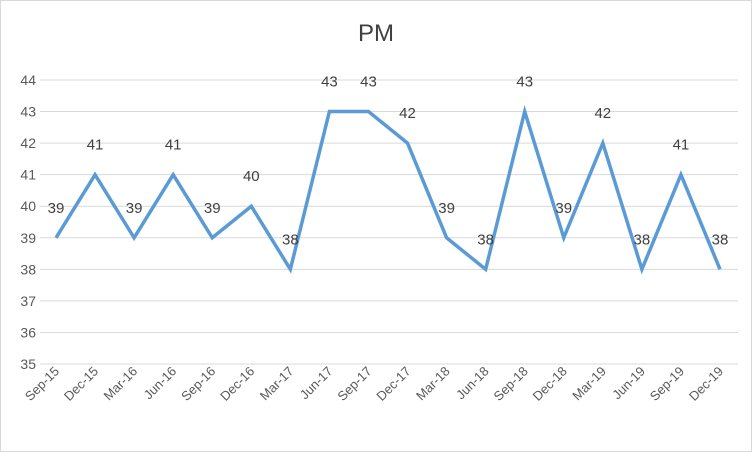  What do you see at coordinates (550, 384) in the screenshot?
I see `x-tick-label: Dec-18` at bounding box center [550, 384].